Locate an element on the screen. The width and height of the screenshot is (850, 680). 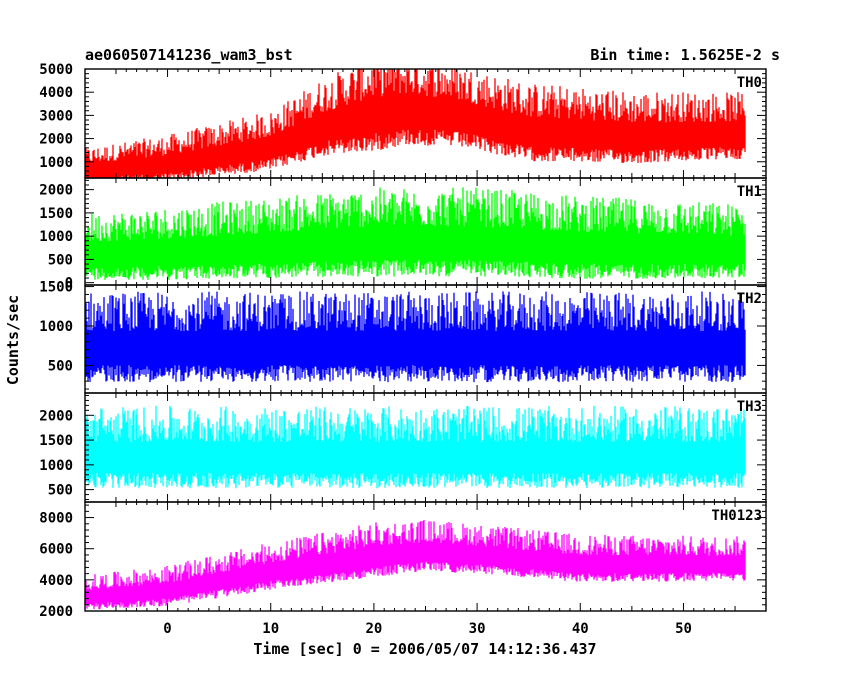
series-th1-band is located at coordinates (415, 247).